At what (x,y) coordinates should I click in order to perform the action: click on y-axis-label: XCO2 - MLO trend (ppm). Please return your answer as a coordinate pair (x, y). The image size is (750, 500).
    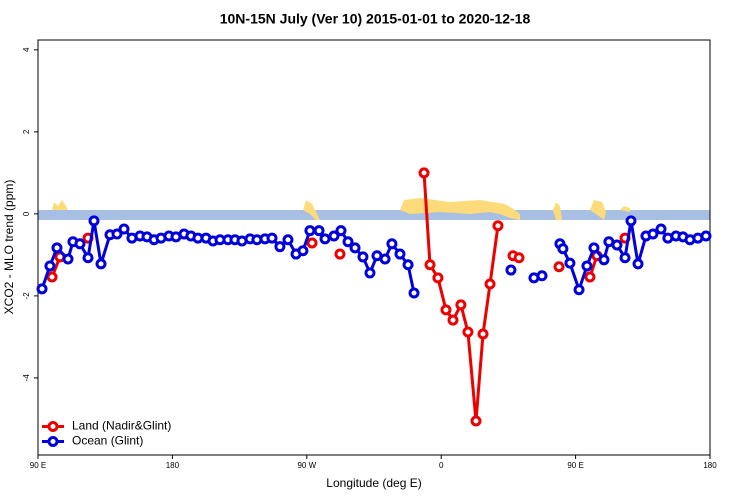
    Looking at the image, I should click on (9, 247).